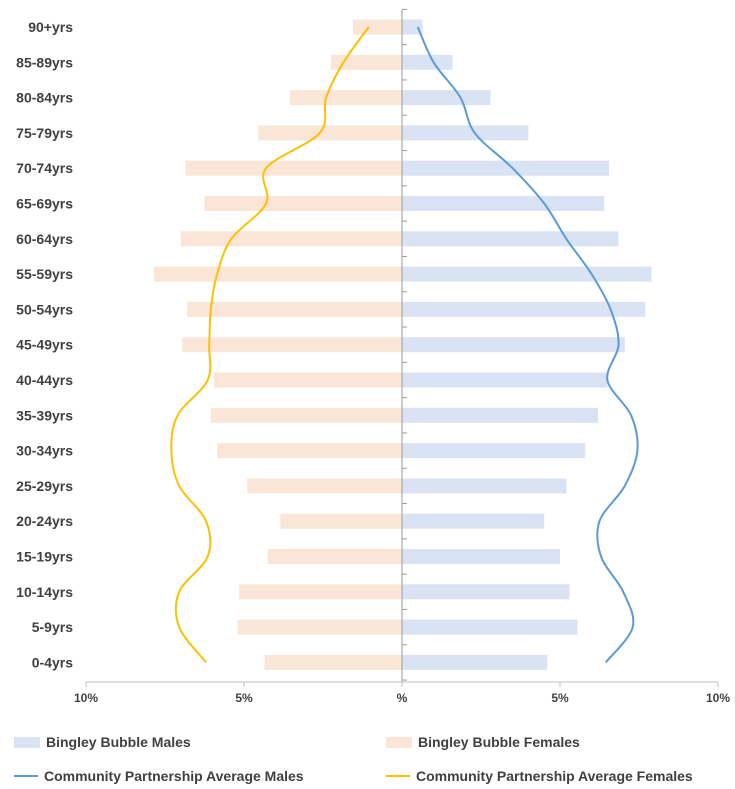 The height and width of the screenshot is (789, 735). I want to click on bar-male-65-69yrs, so click(503, 203).